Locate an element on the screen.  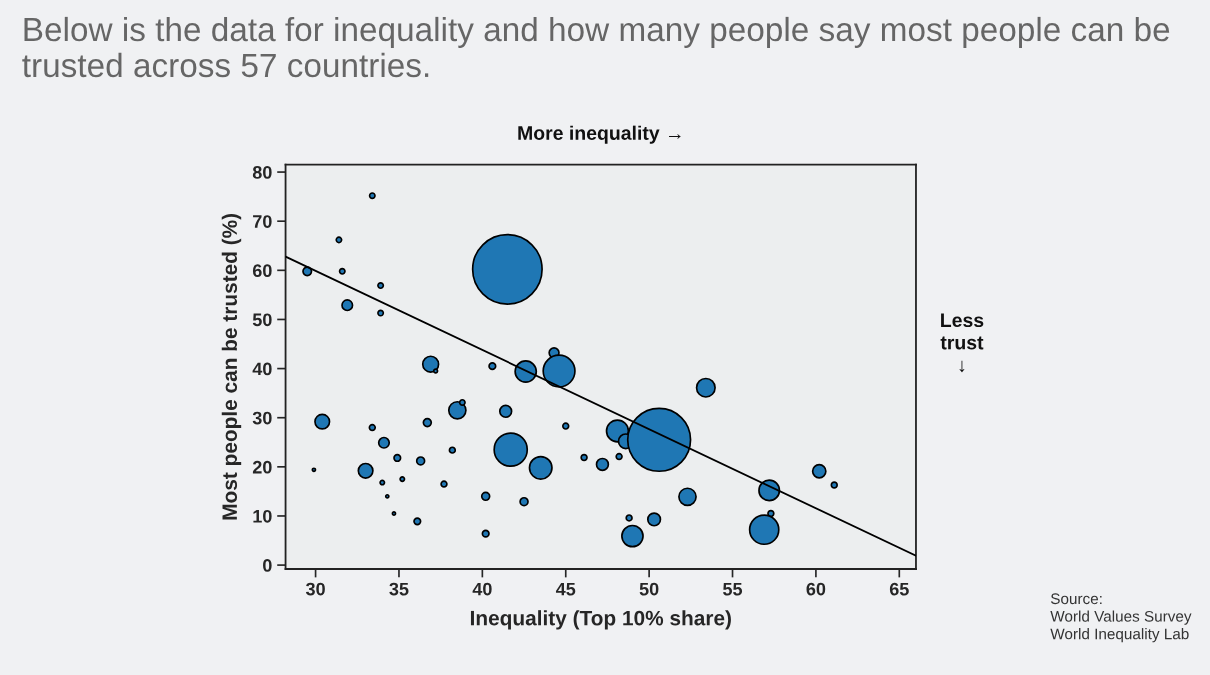
x-tick-label: 65 is located at coordinates (899, 589).